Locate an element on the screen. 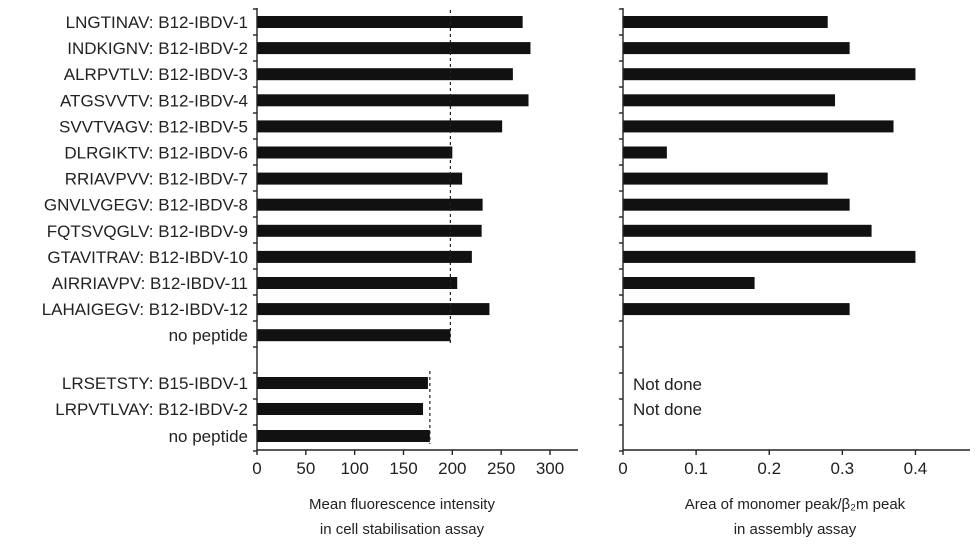  left-x-tick-label: 300 is located at coordinates (550, 468).